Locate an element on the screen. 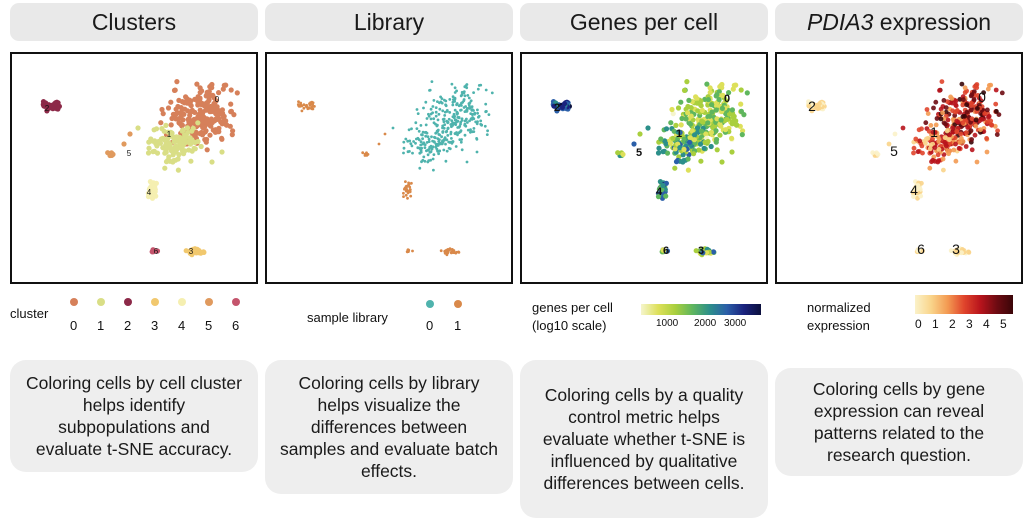 The width and height of the screenshot is (1024, 522). legend-genes-tick-1000: 1000 is located at coordinates (667, 323).